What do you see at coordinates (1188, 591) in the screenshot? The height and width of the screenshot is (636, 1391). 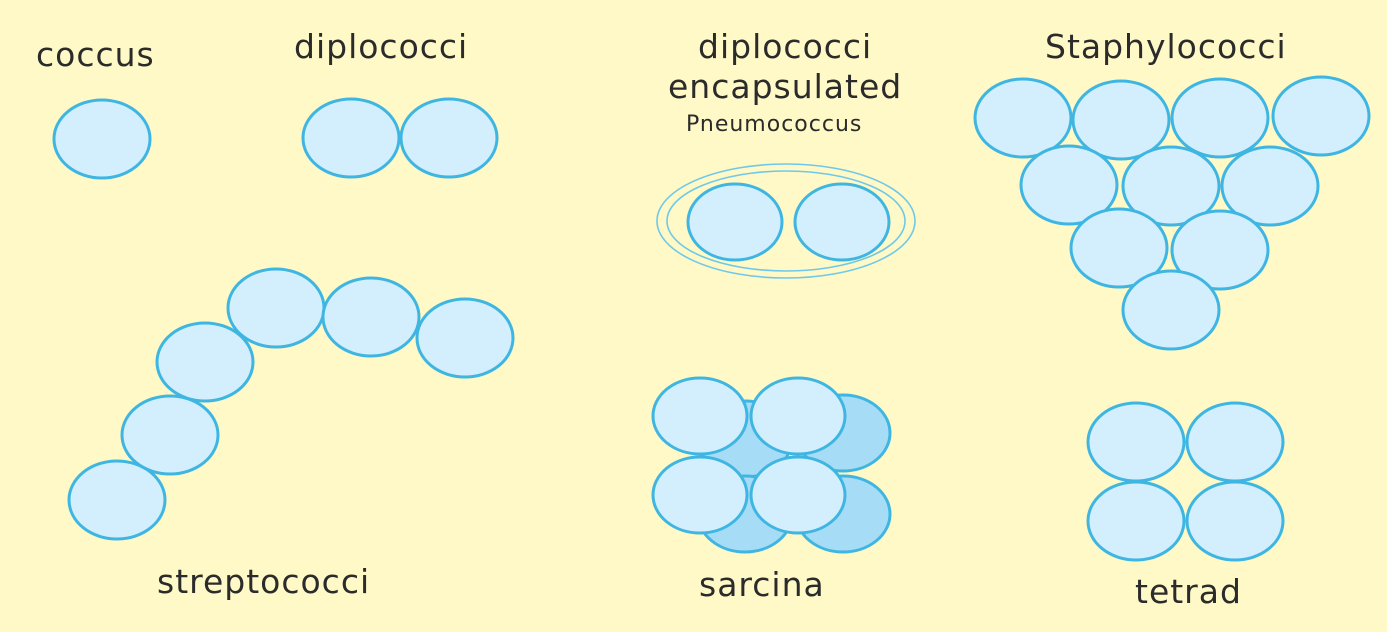 I see `tetrad-label: tetrad` at bounding box center [1188, 591].